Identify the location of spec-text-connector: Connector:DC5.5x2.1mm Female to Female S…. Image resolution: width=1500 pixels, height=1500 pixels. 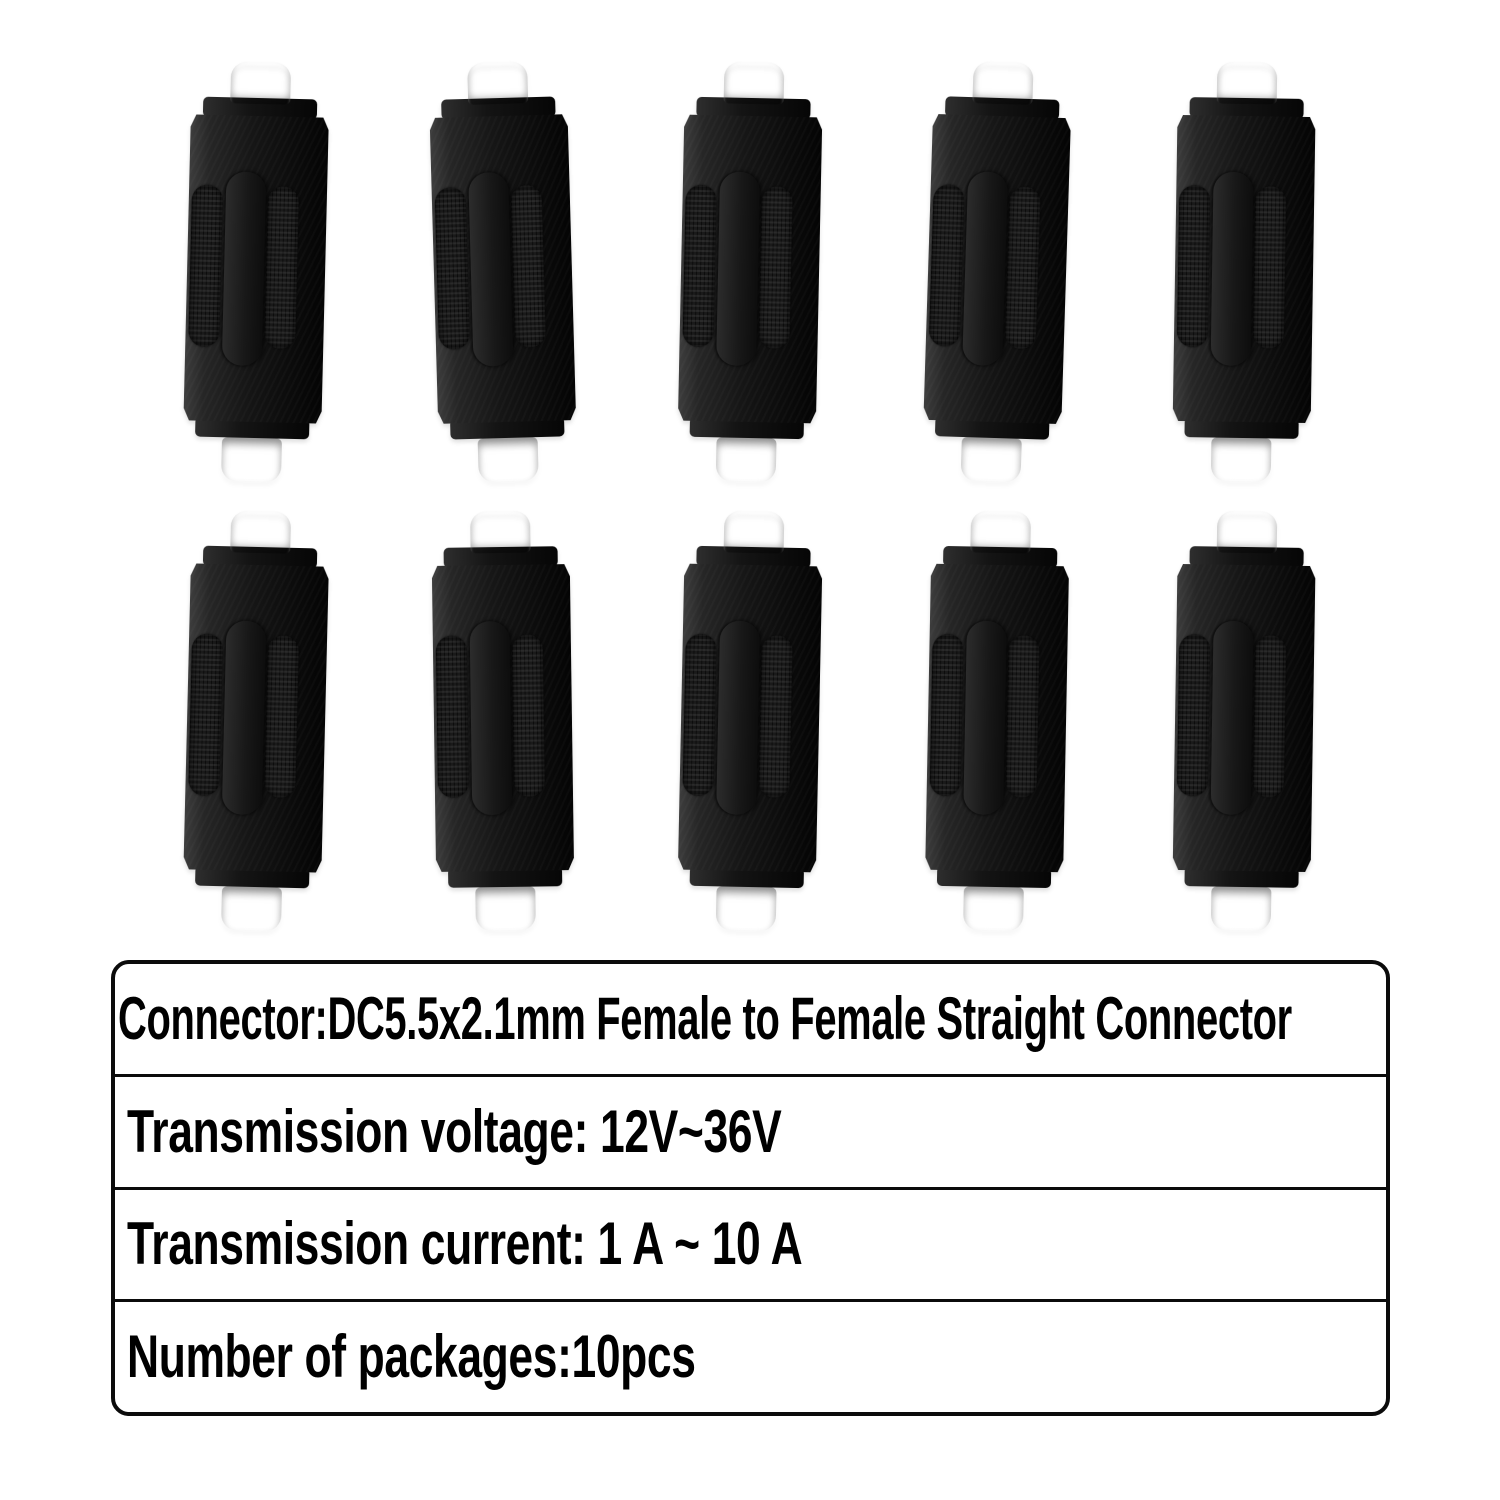
(705, 1018).